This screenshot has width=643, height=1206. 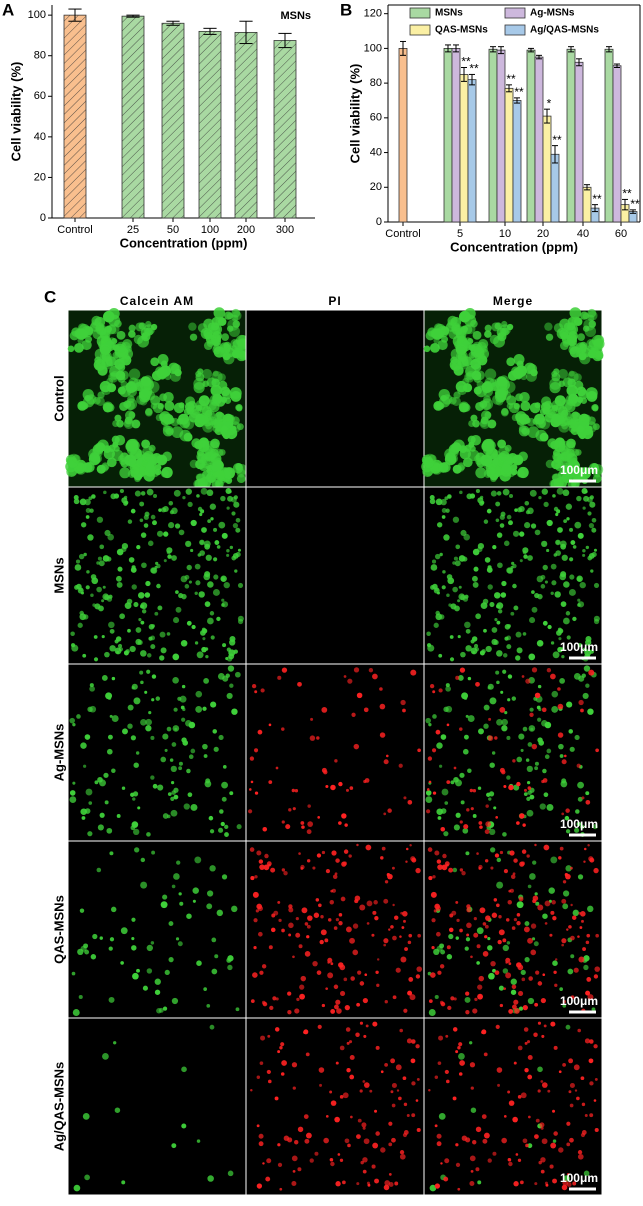 What do you see at coordinates (448, 135) in the screenshot?
I see `bar` at bounding box center [448, 135].